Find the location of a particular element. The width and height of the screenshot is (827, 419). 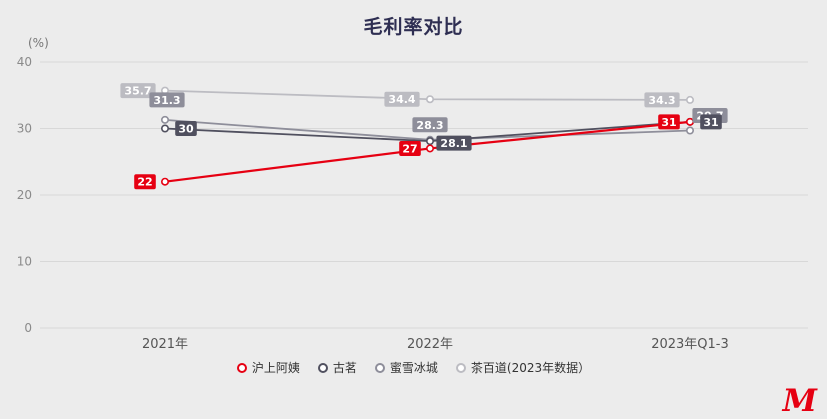

data-label: 35.7 is located at coordinates (137, 91).